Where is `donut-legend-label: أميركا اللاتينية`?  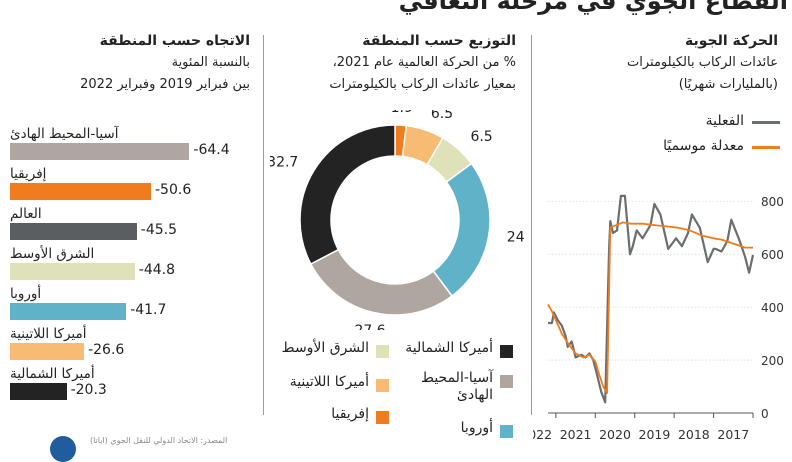 donut-legend-label: أميركا اللاتينية is located at coordinates (329, 382).